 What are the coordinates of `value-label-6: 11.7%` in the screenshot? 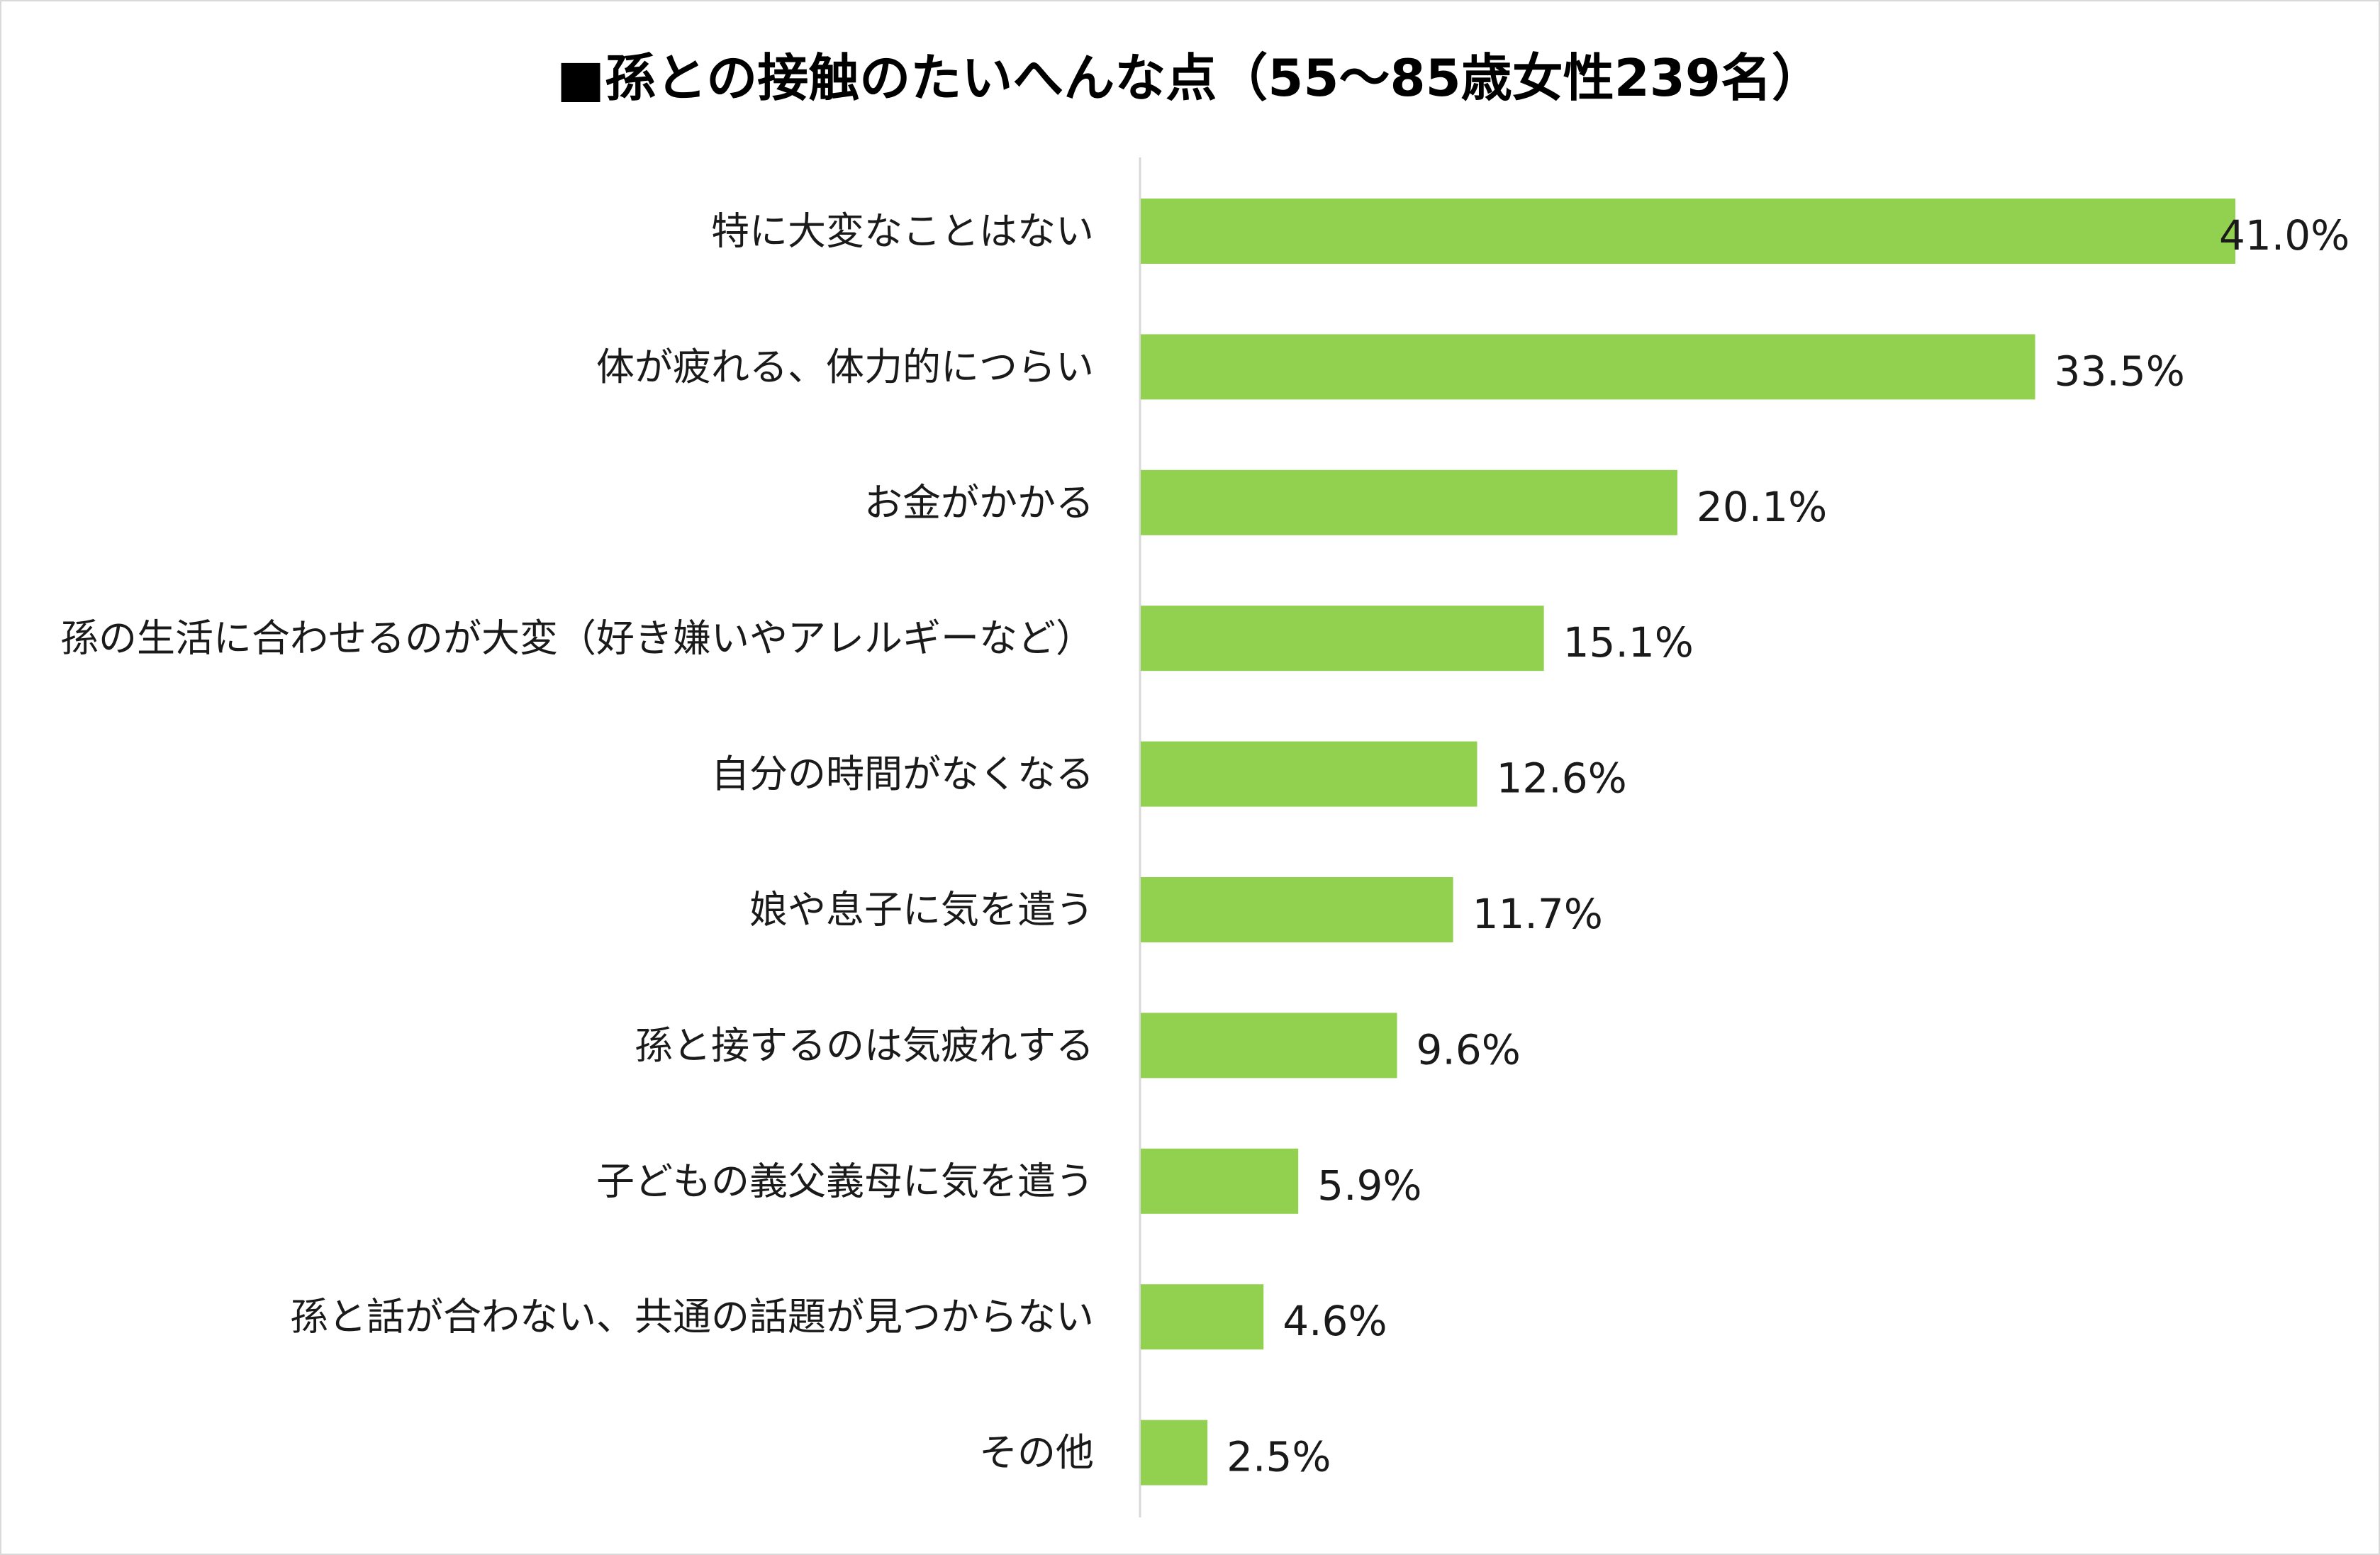 It's located at (1538, 914).